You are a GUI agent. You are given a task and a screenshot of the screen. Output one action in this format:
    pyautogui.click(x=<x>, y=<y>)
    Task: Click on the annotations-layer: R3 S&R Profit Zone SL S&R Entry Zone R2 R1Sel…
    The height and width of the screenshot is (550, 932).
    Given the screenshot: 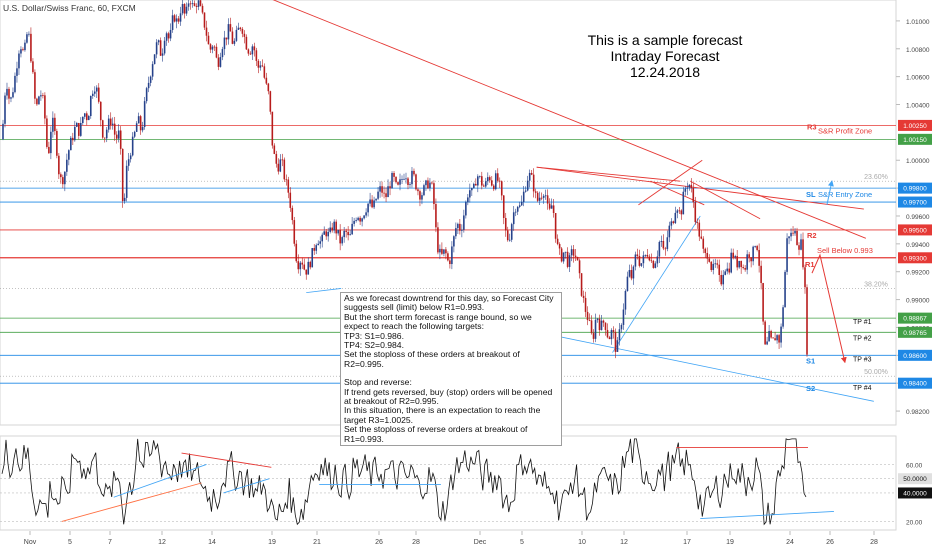 What is the action you would take?
    pyautogui.click(x=839, y=257)
    